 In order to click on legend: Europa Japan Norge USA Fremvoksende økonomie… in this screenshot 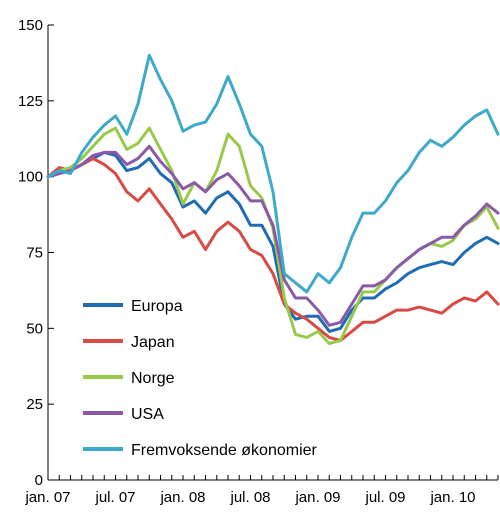, I will do `click(200, 378)`.